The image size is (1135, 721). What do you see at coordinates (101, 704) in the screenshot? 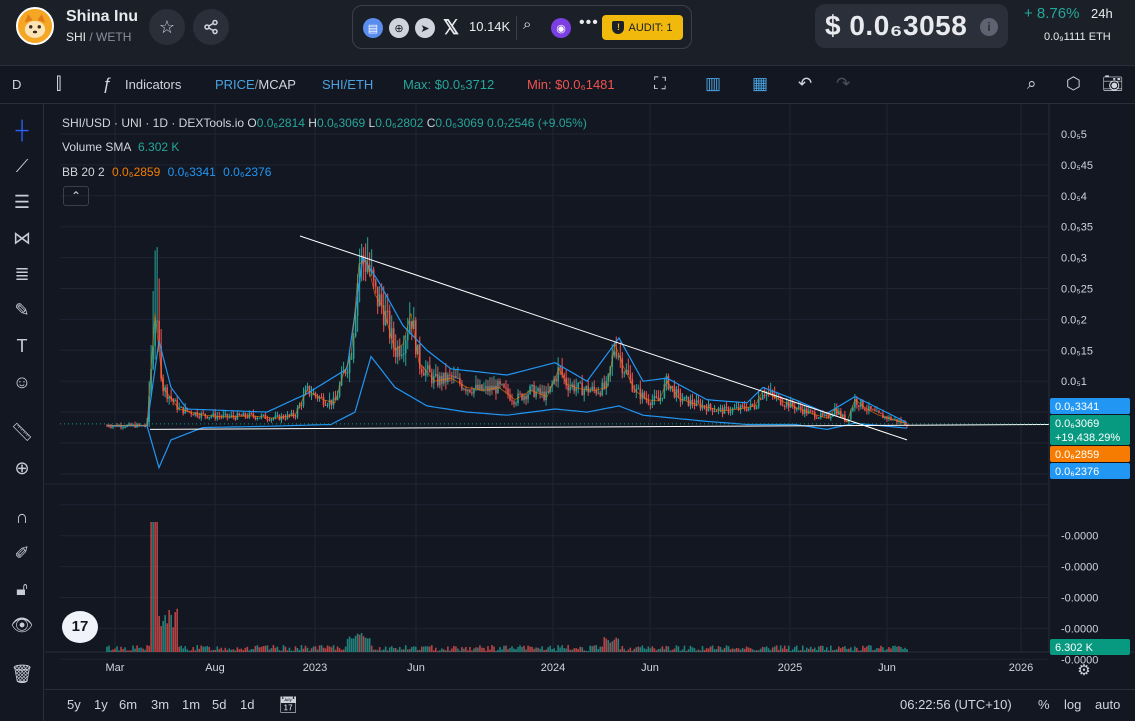
I see `range-1y: 1y` at bounding box center [101, 704].